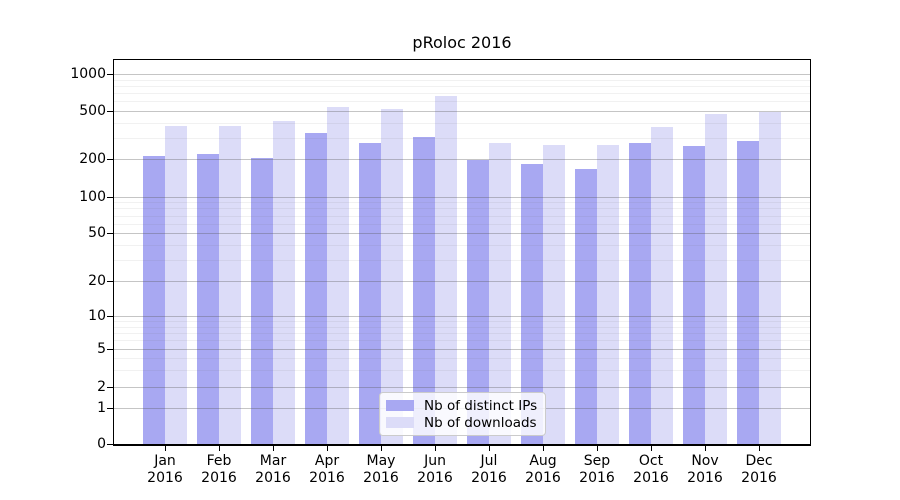  I want to click on bar-distinct-ips-mar, so click(262, 300).